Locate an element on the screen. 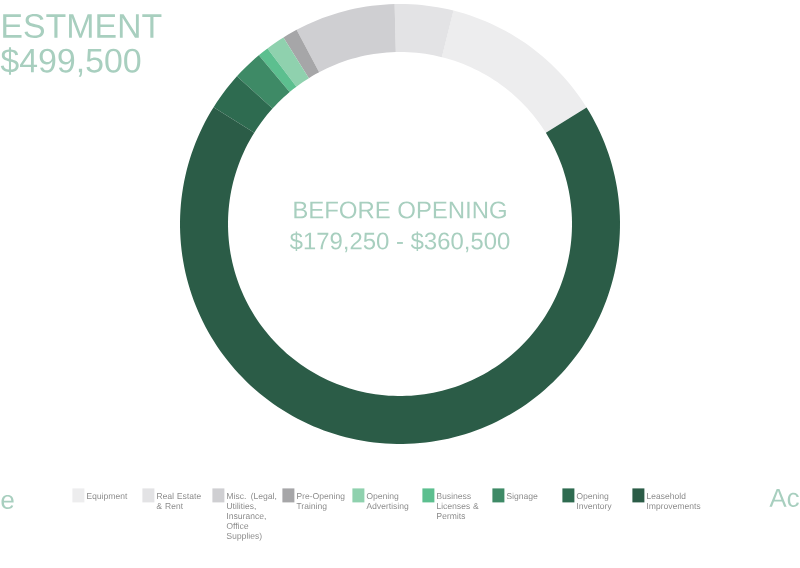 The height and width of the screenshot is (568, 800). text: ESTMENT is located at coordinates (82, 25).